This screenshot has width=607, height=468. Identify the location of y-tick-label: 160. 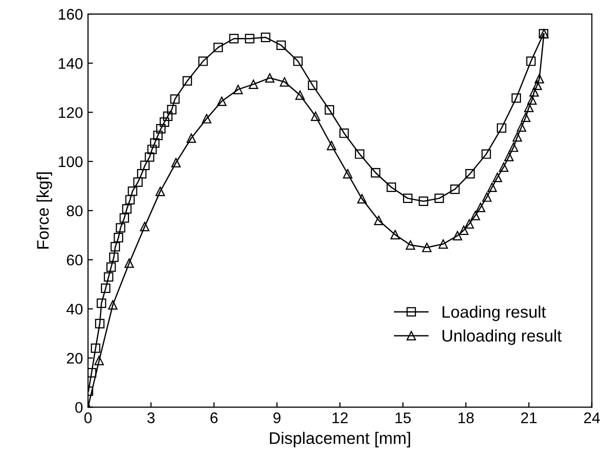
(70, 14).